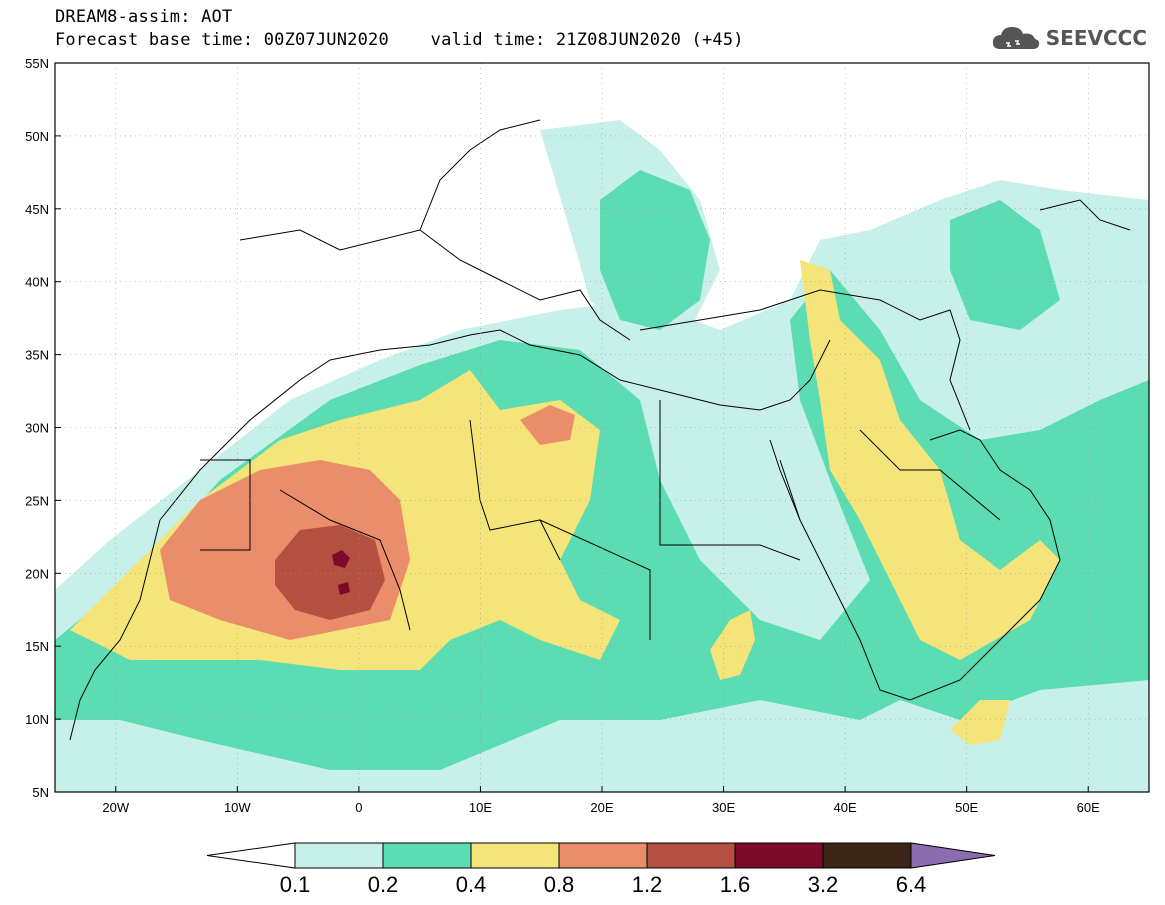 The image size is (1165, 905). What do you see at coordinates (1096, 38) in the screenshot?
I see `logo-text: SEEVCCC` at bounding box center [1096, 38].